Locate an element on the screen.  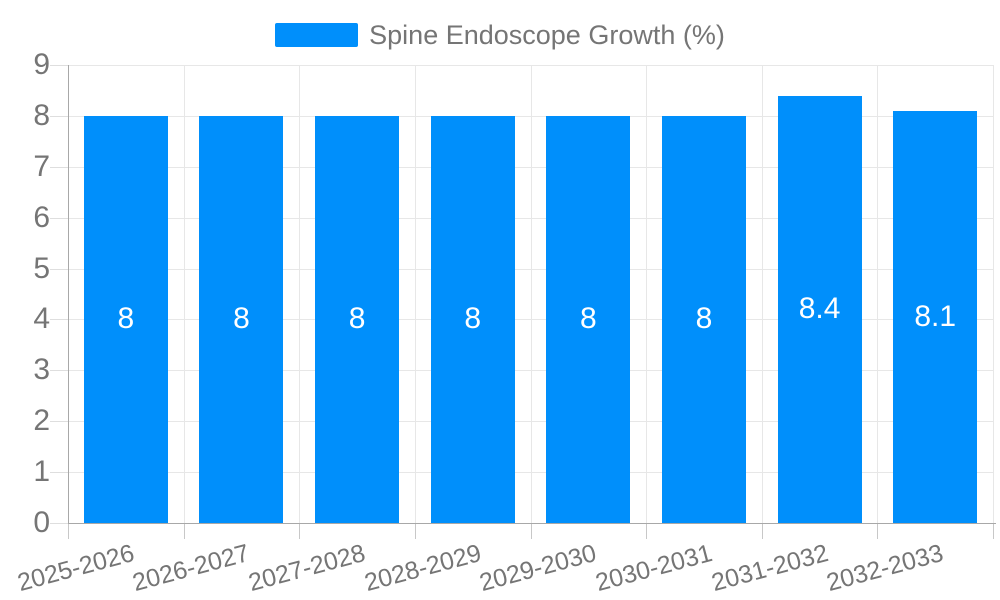
bar-2025-2026 is located at coordinates (125, 319).